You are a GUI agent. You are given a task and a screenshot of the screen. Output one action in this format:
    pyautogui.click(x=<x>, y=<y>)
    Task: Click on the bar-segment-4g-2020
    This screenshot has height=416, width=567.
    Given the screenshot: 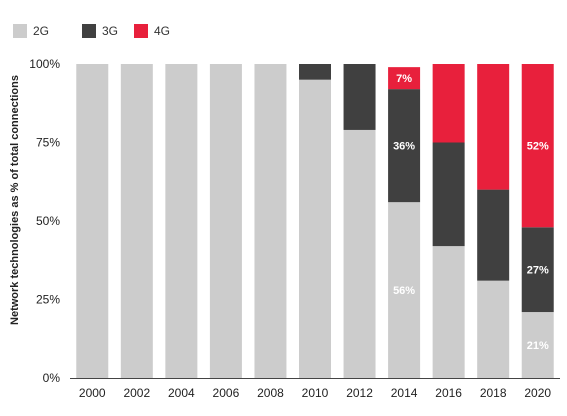 What is the action you would take?
    pyautogui.click(x=537, y=146)
    